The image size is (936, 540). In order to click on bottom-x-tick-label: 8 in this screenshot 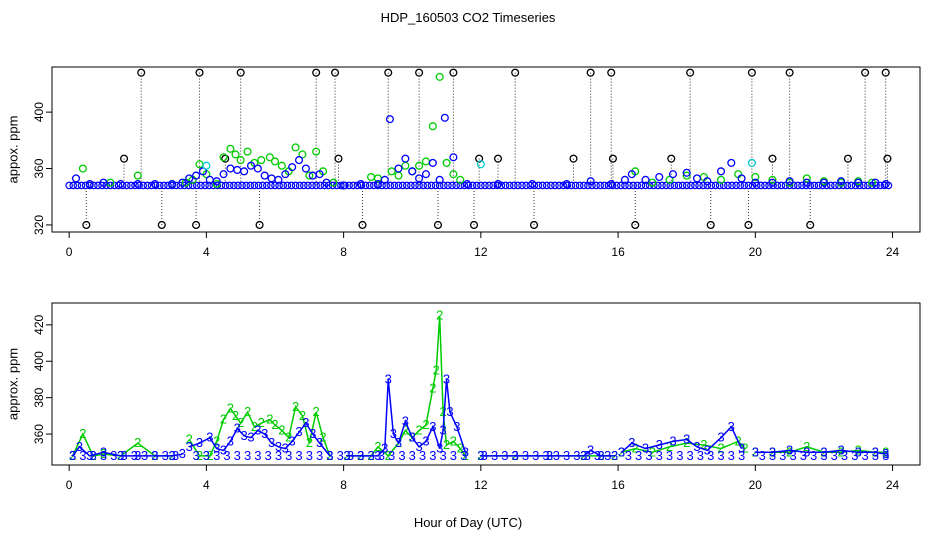, I will do `click(343, 485)`.